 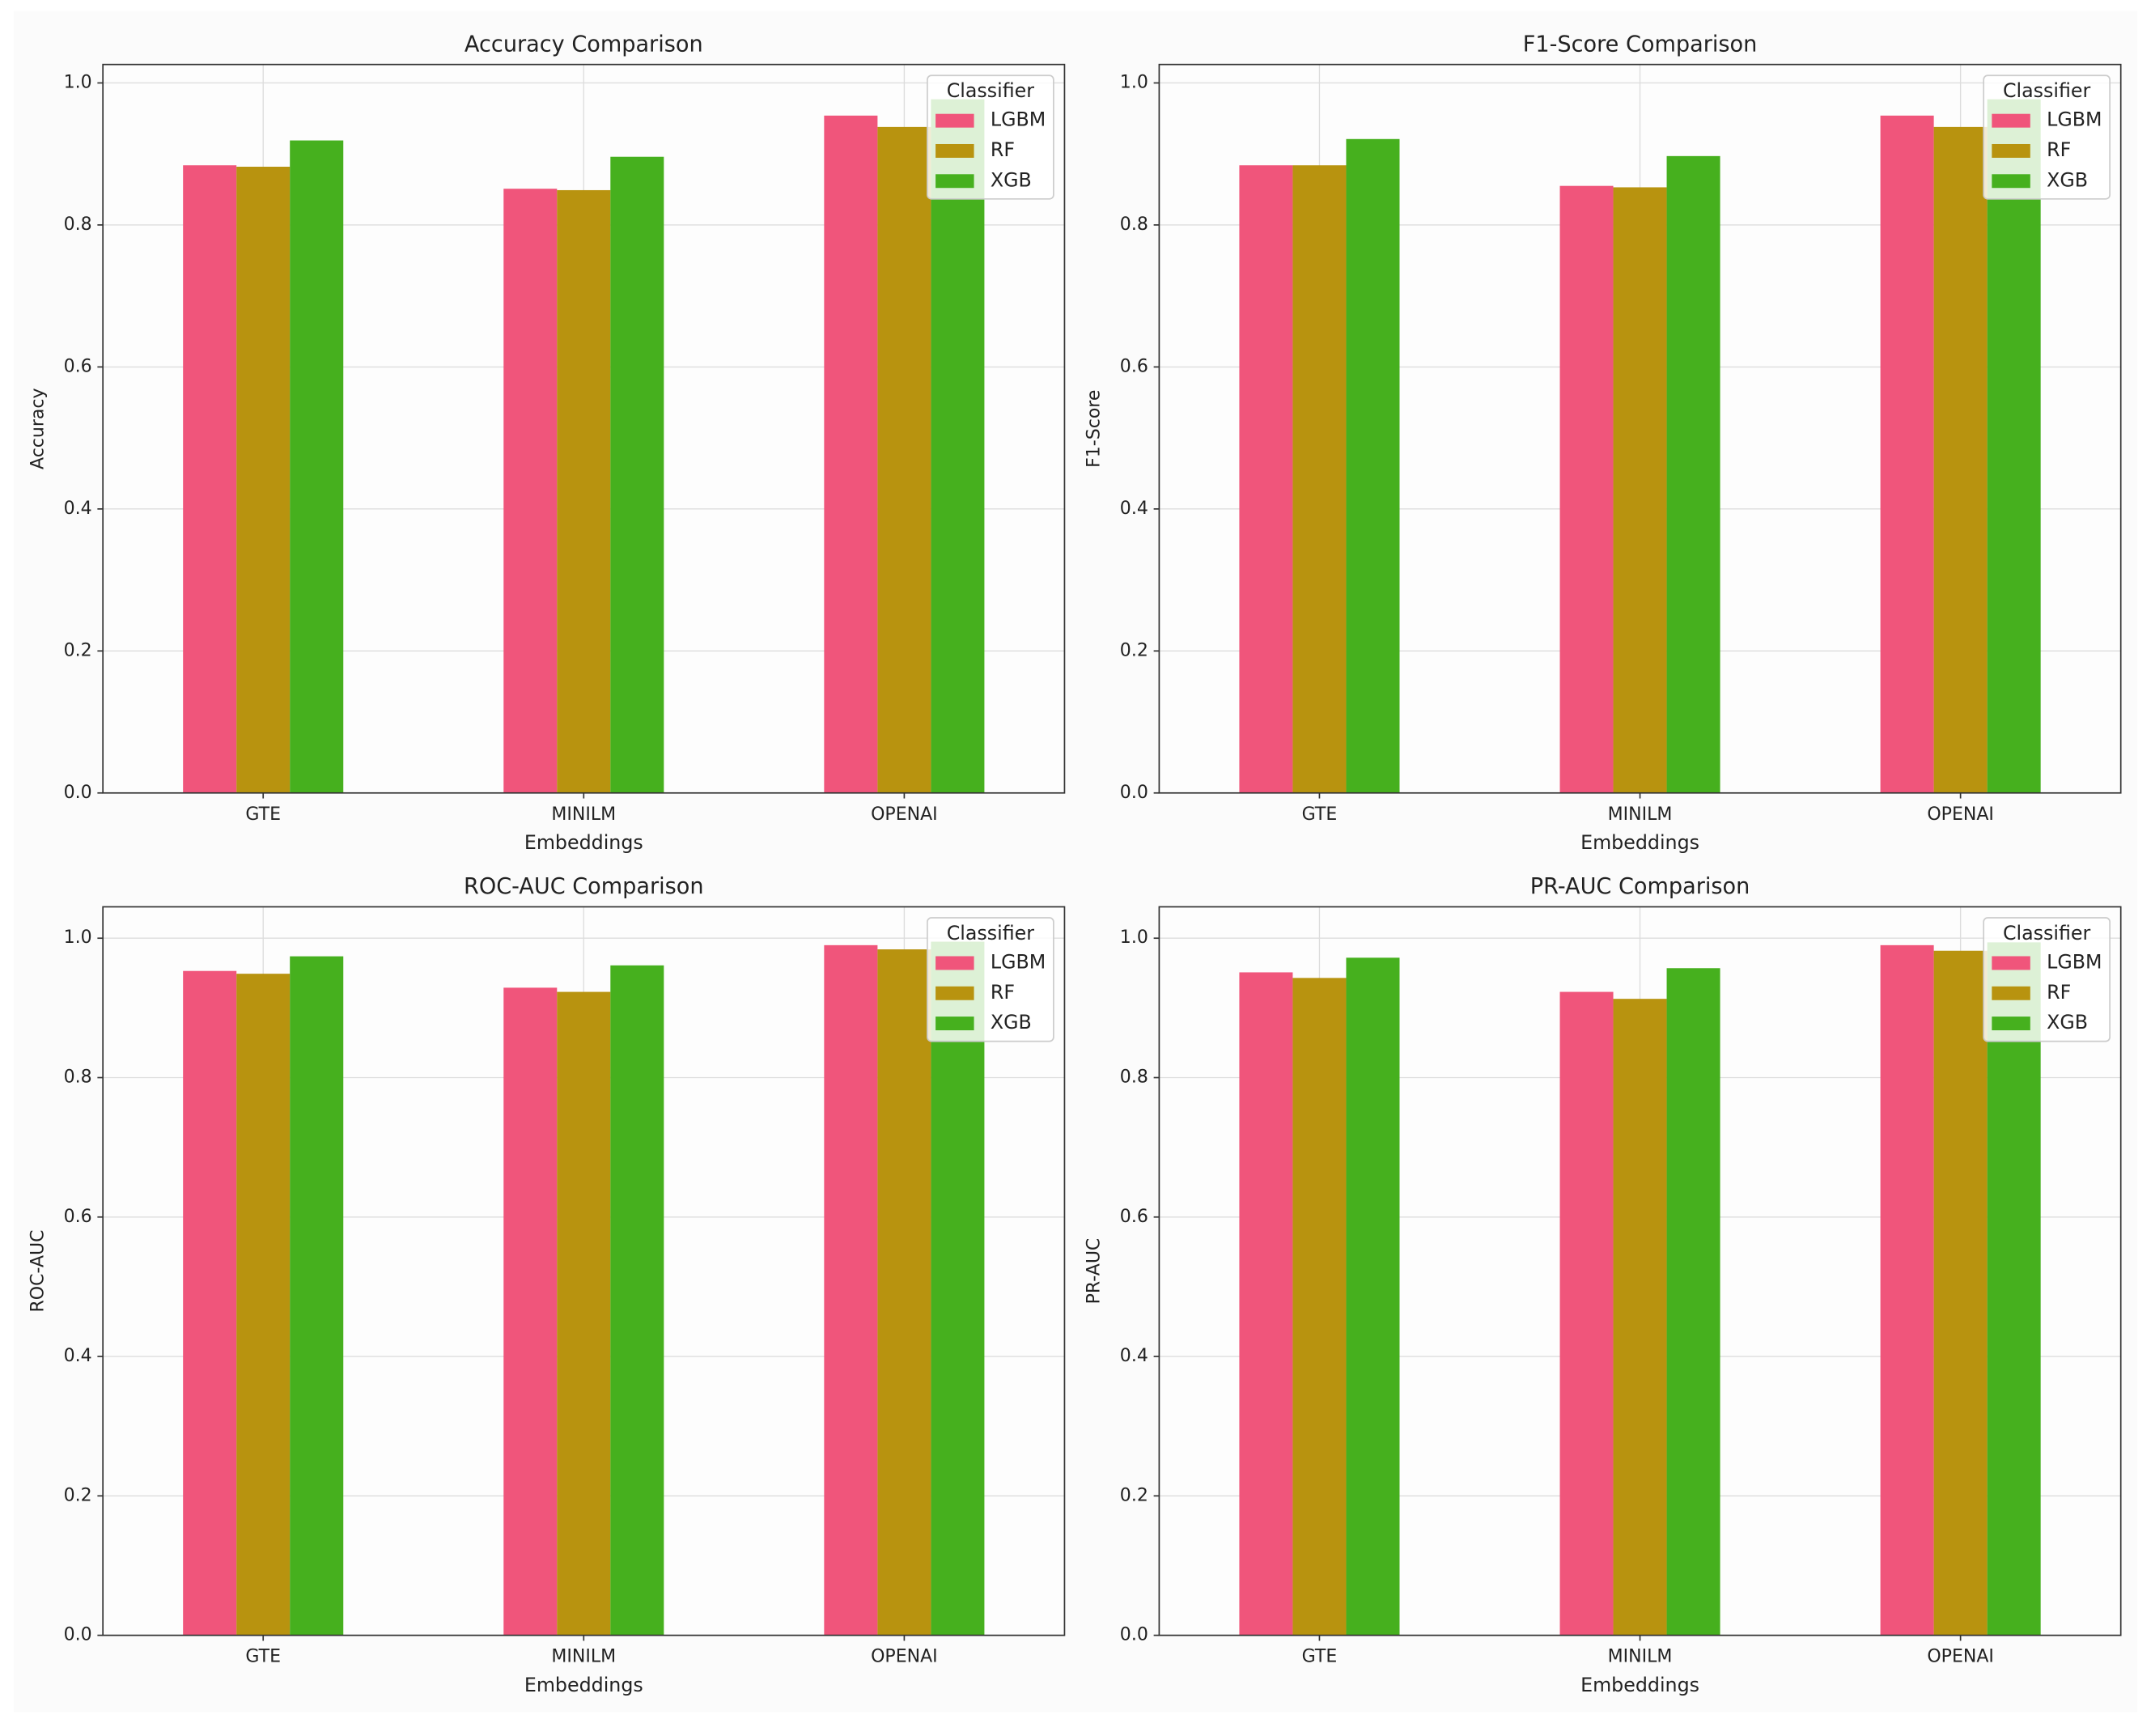 What do you see at coordinates (1640, 44) in the screenshot?
I see `chart-title: F1-Score Comparison` at bounding box center [1640, 44].